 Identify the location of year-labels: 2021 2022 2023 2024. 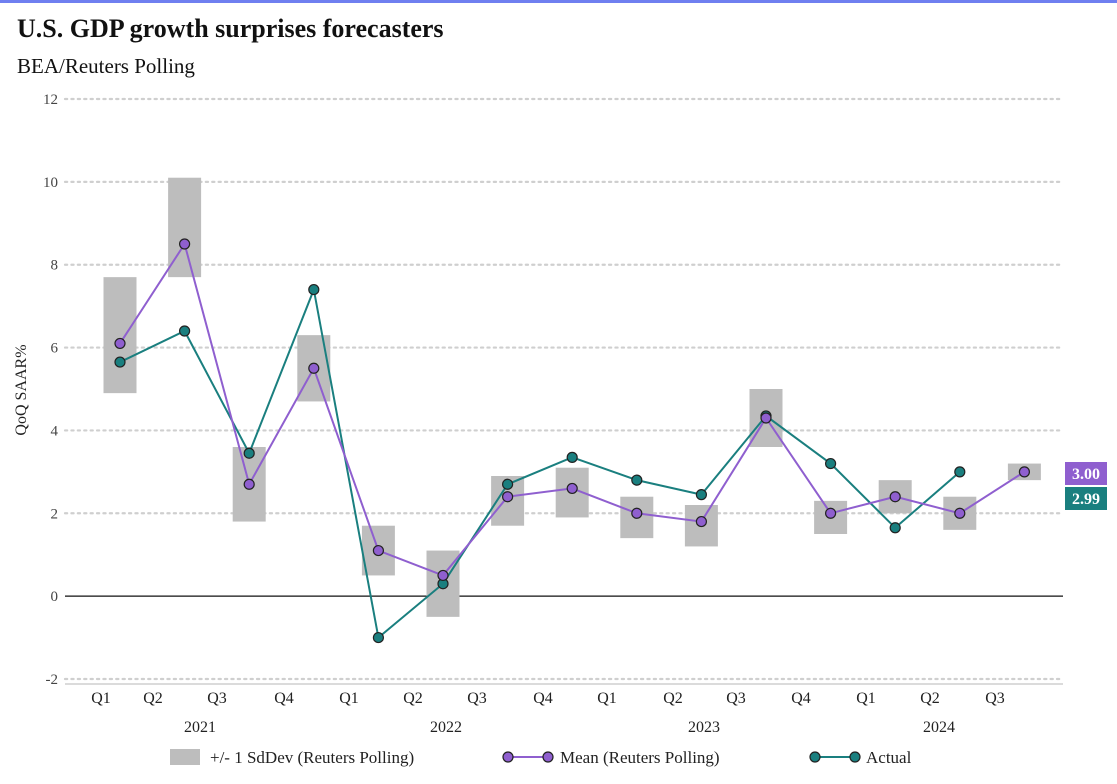
(569, 727).